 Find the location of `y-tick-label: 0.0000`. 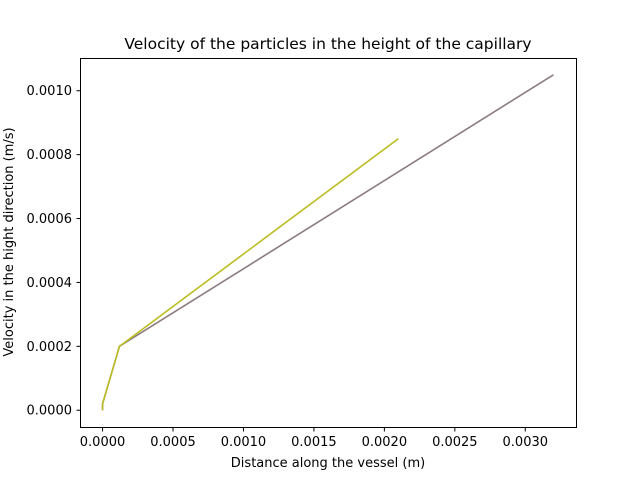

y-tick-label: 0.0000 is located at coordinates (50, 411).